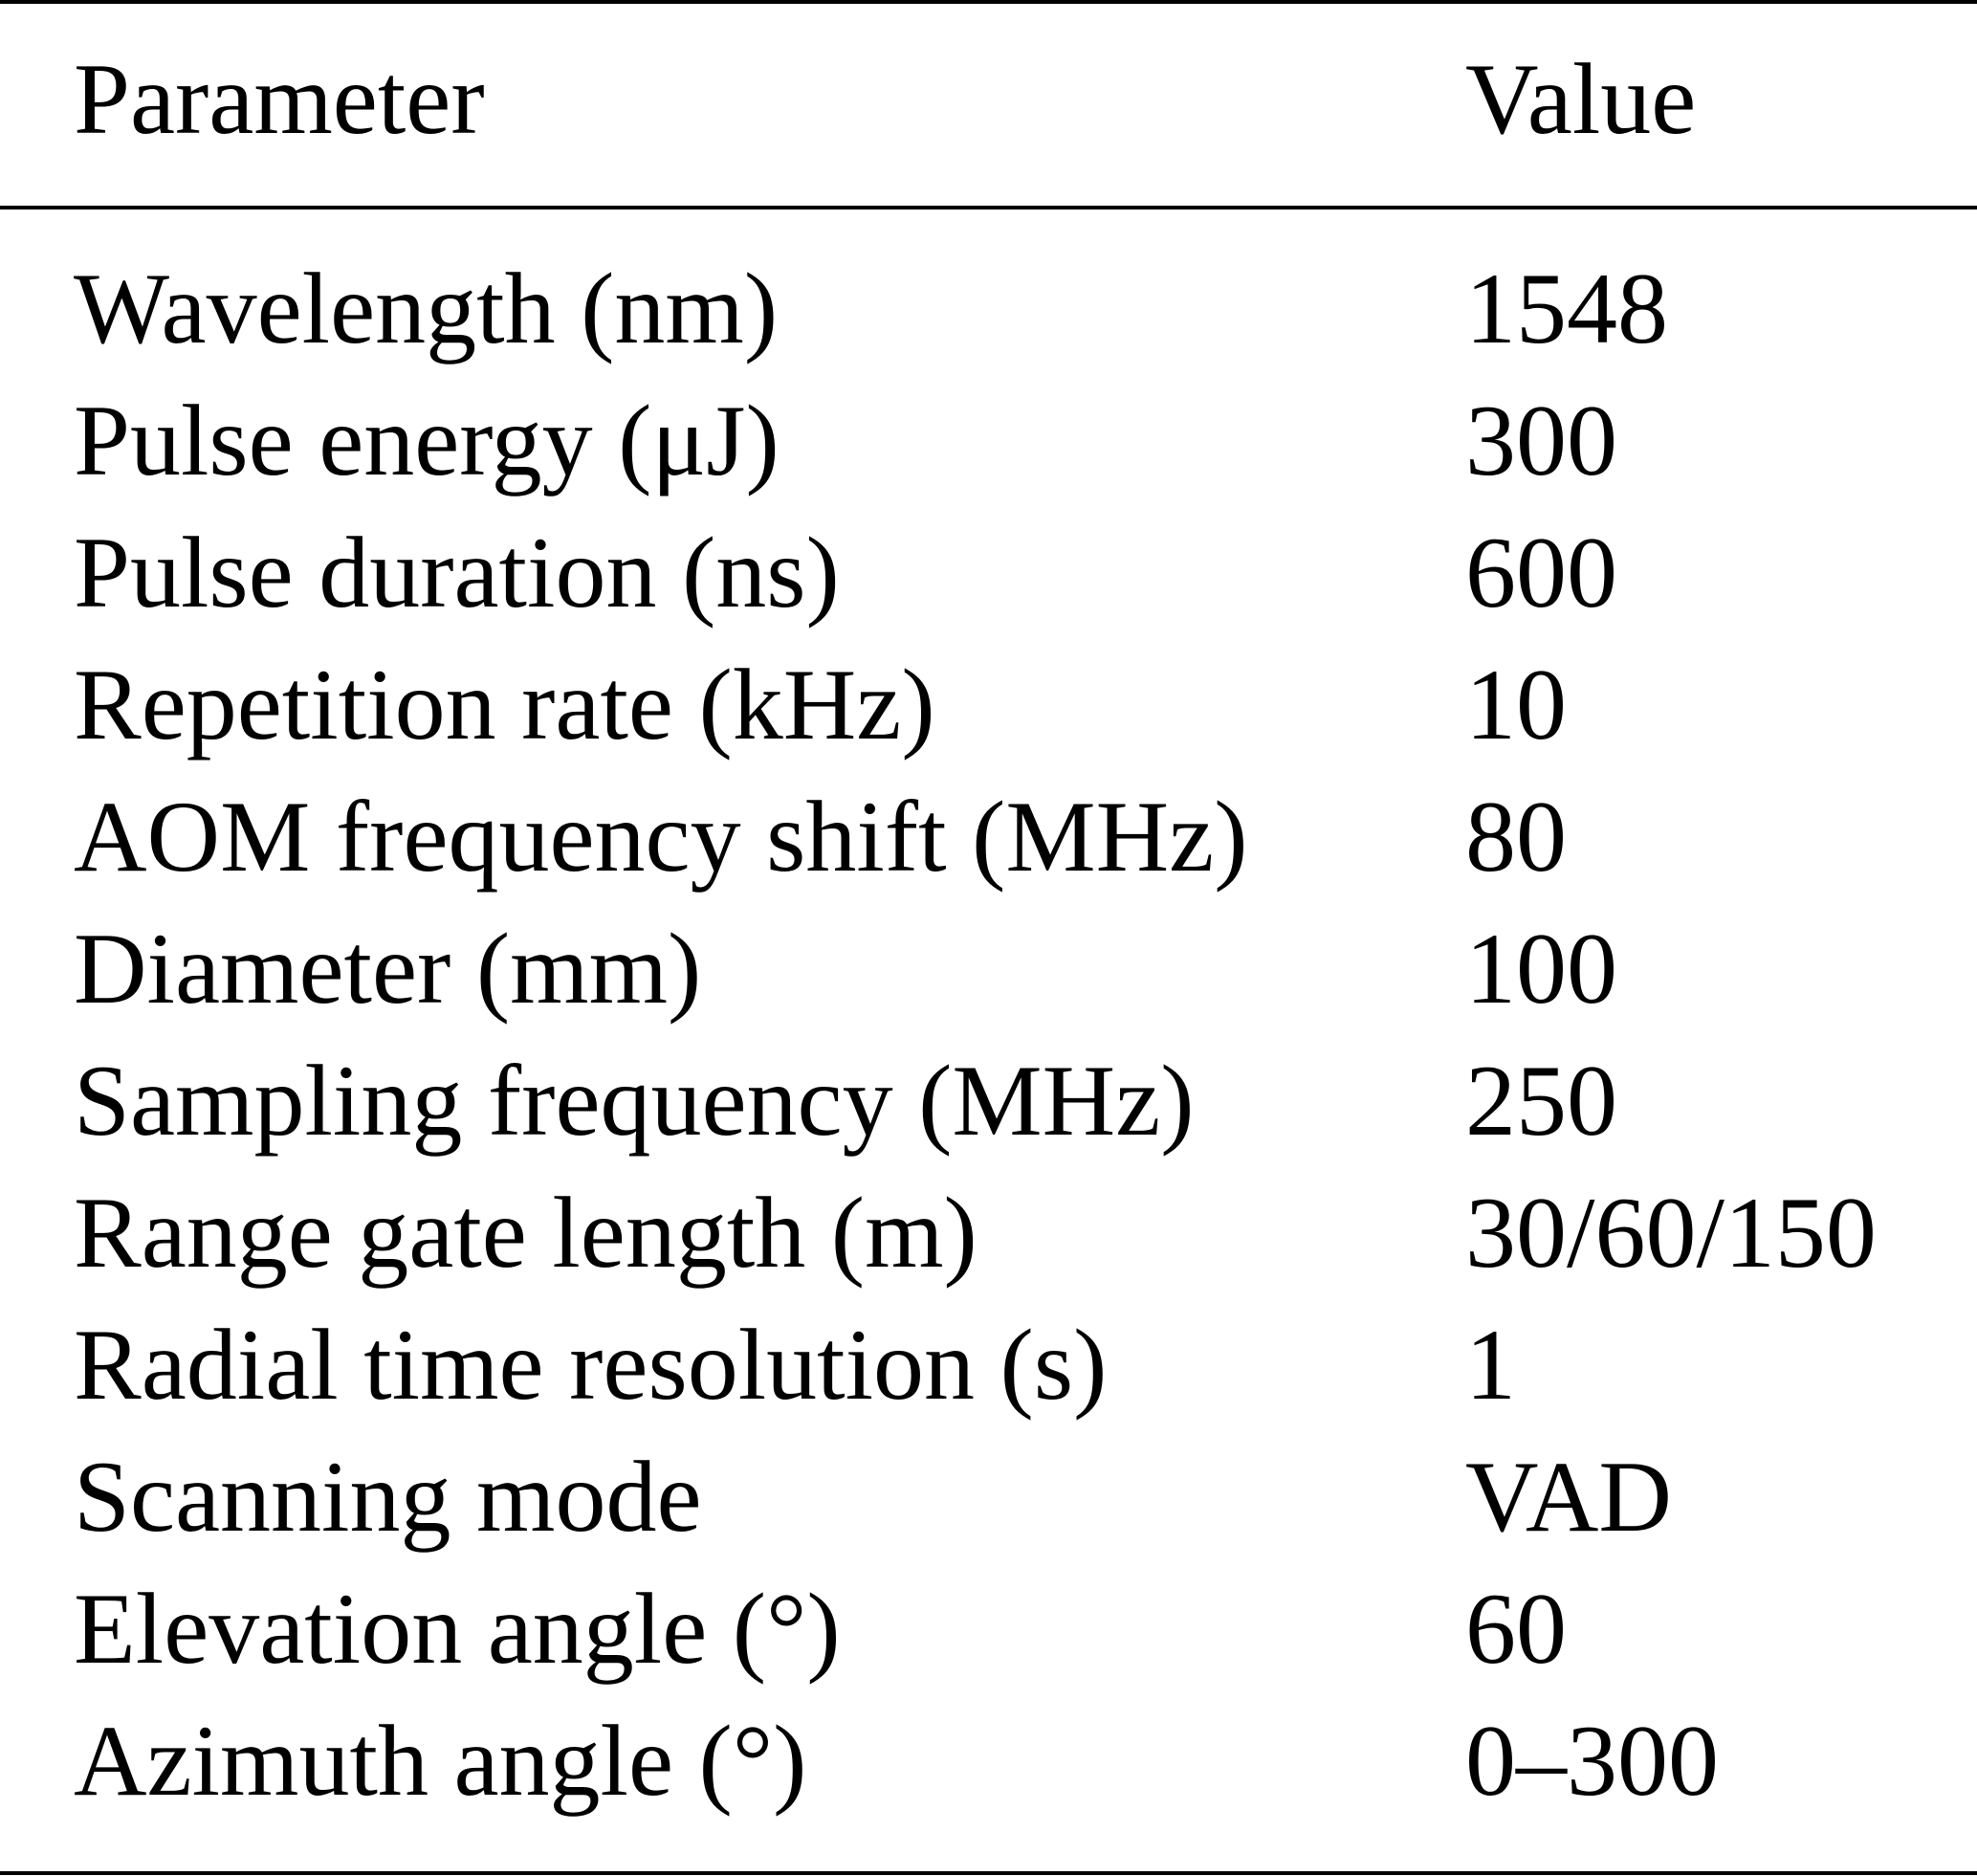  Describe the element at coordinates (634, 1101) in the screenshot. I see `parameter-cell: Sampling frequency (MHz)` at that location.